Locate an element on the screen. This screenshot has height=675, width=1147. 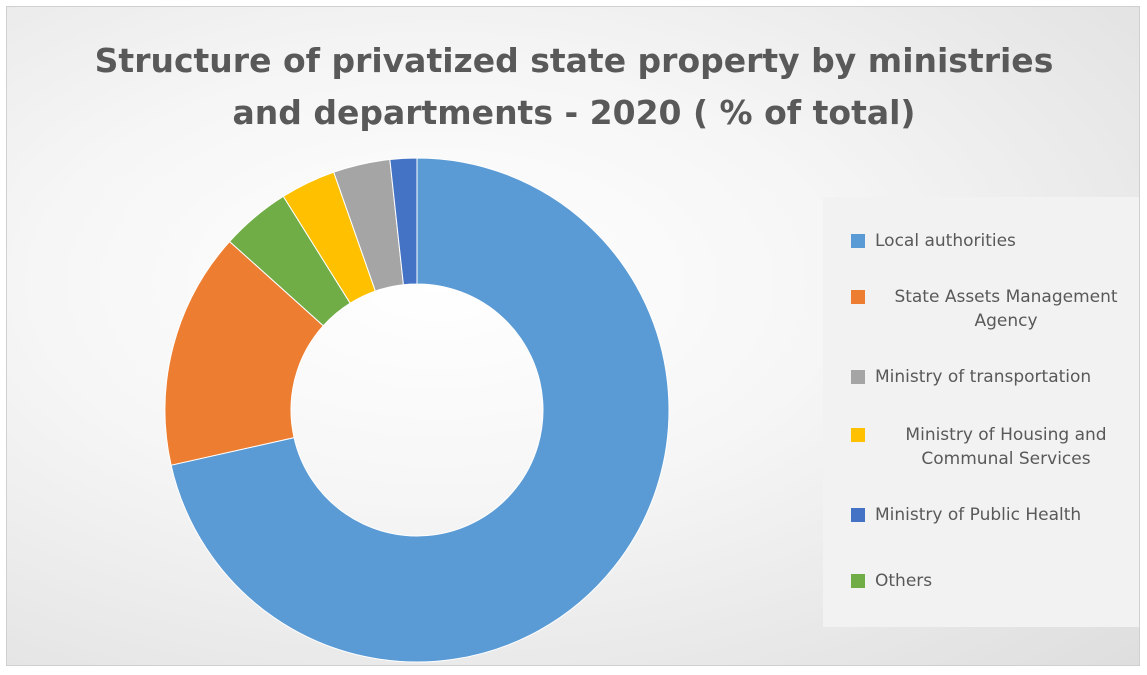
legend-label: Ministry of Housing and Communal Services is located at coordinates (1006, 447).